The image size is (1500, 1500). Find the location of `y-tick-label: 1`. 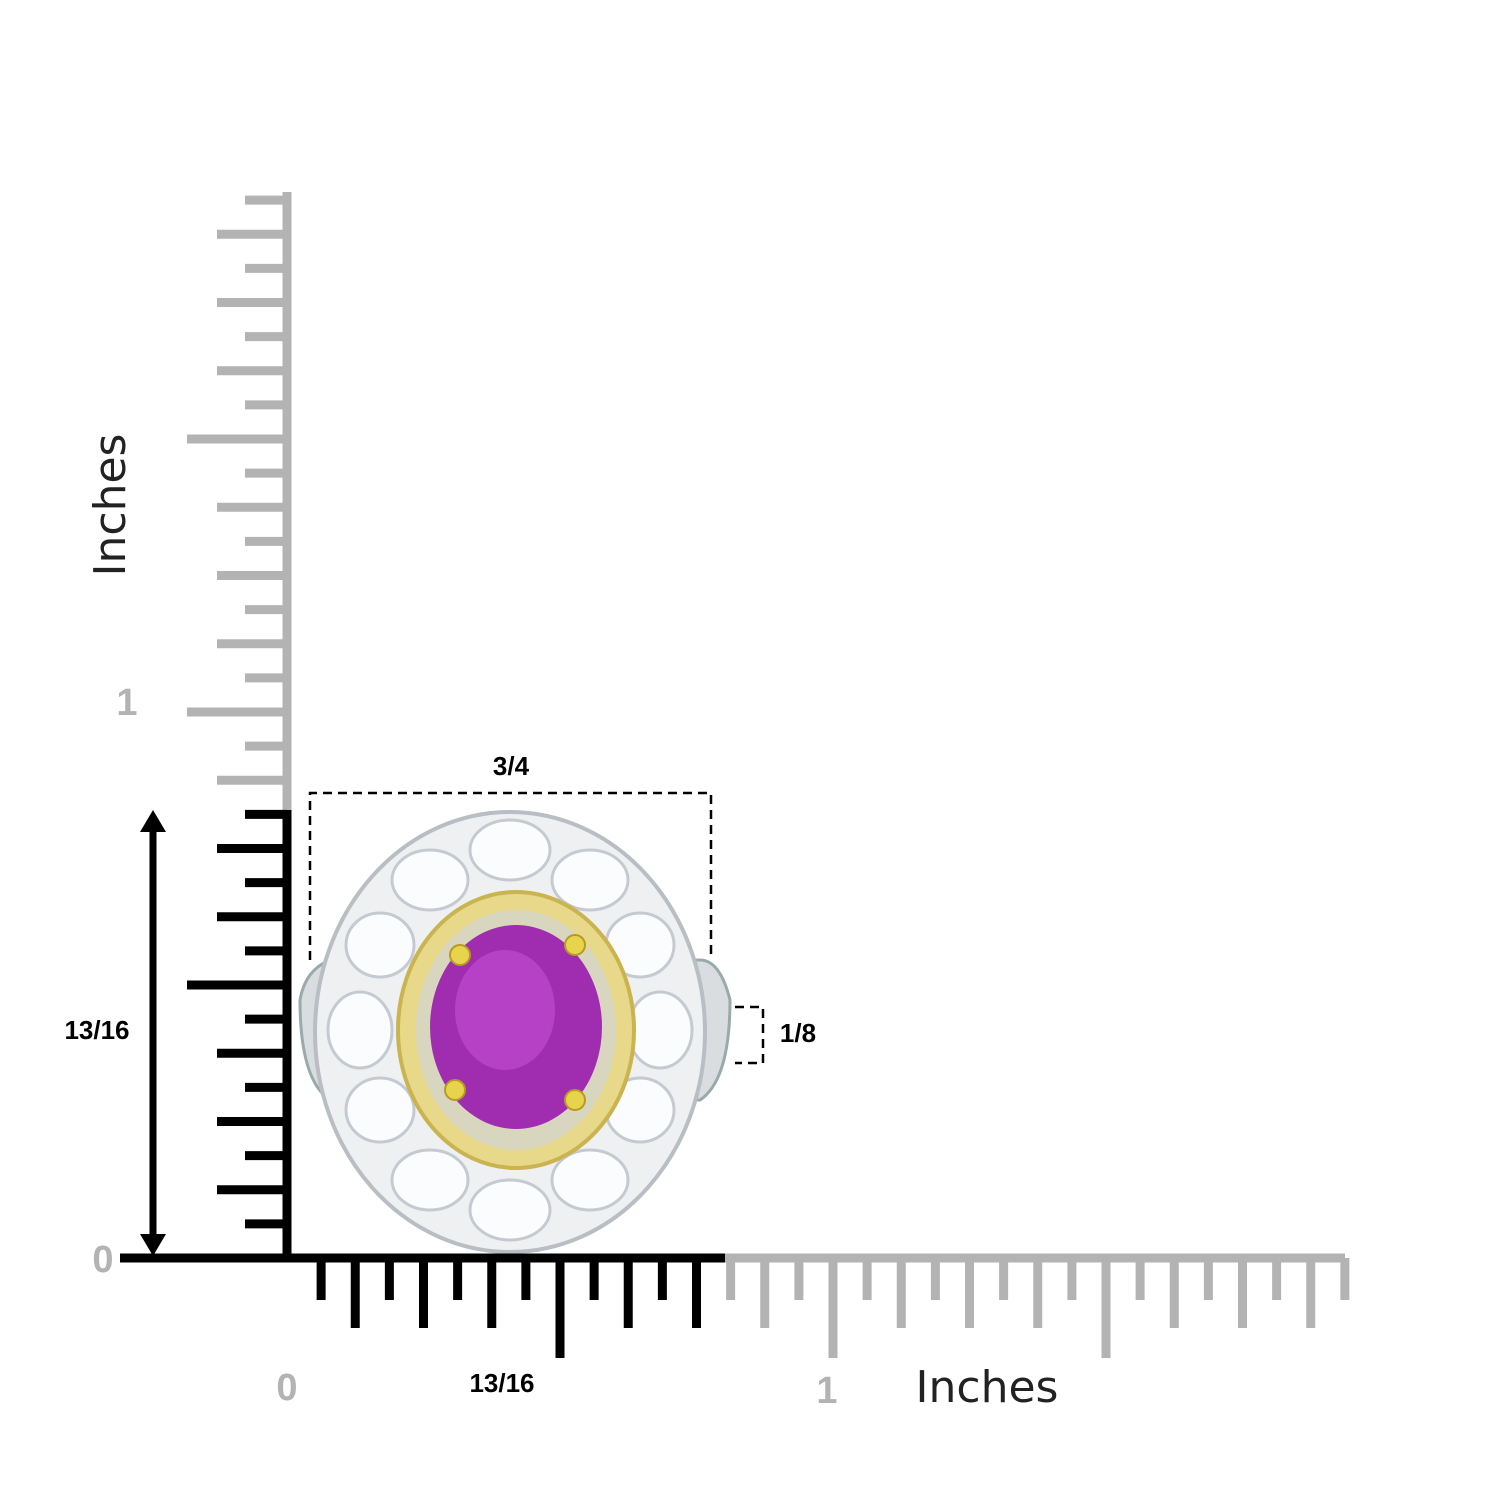

y-tick-label: 1 is located at coordinates (126, 703).